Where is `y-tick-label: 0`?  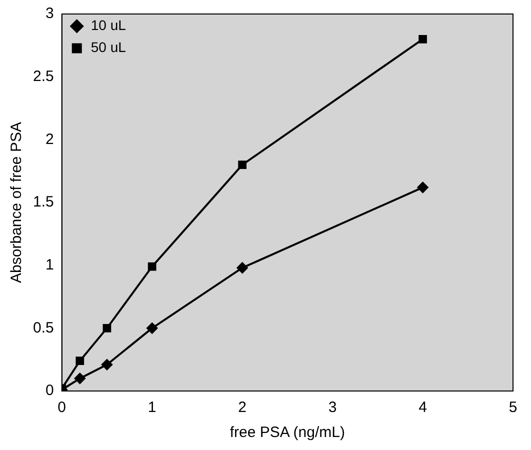 y-tick-label: 0 is located at coordinates (50, 391).